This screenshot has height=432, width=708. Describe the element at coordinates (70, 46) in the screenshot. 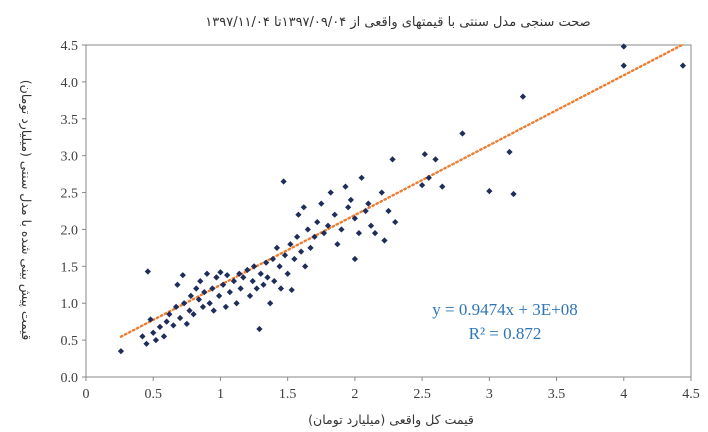

I see `y-tick-label: 4.5` at that location.